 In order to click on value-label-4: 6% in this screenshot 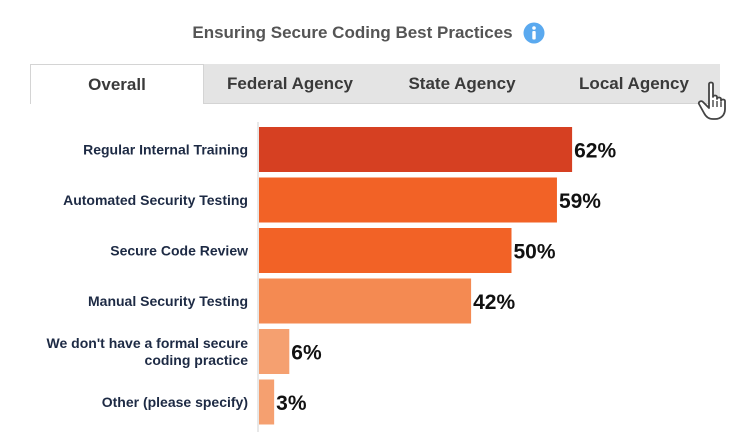, I will do `click(306, 353)`.